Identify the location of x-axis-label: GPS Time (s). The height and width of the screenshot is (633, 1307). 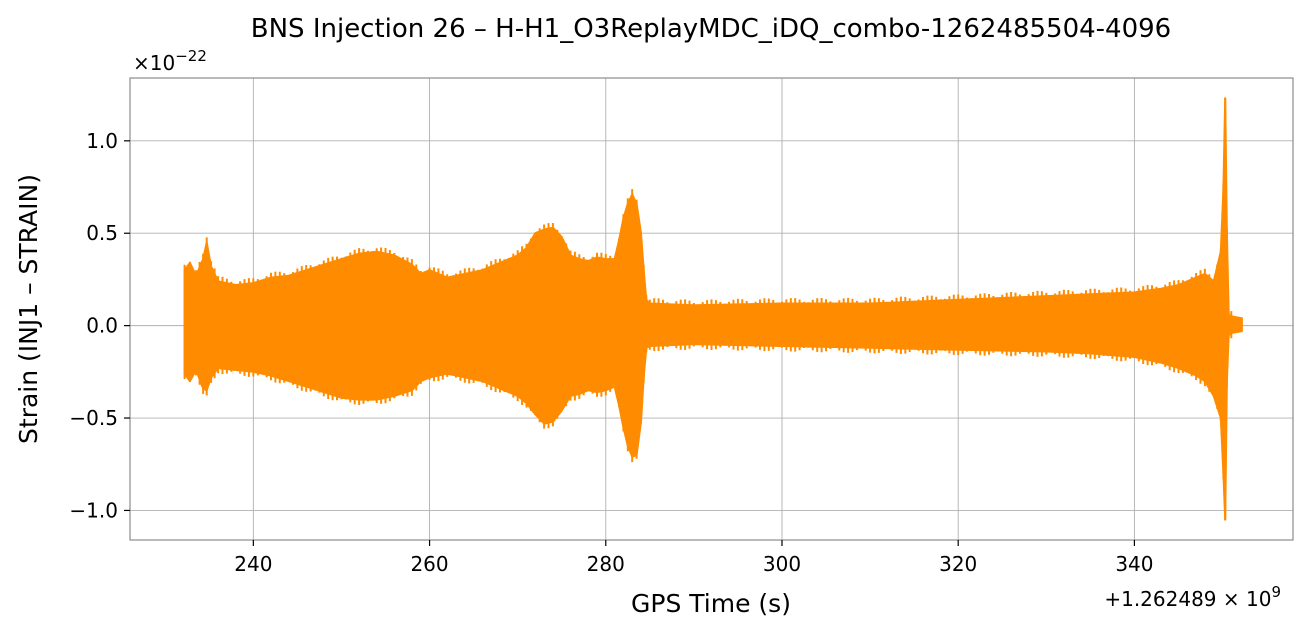
(711, 603).